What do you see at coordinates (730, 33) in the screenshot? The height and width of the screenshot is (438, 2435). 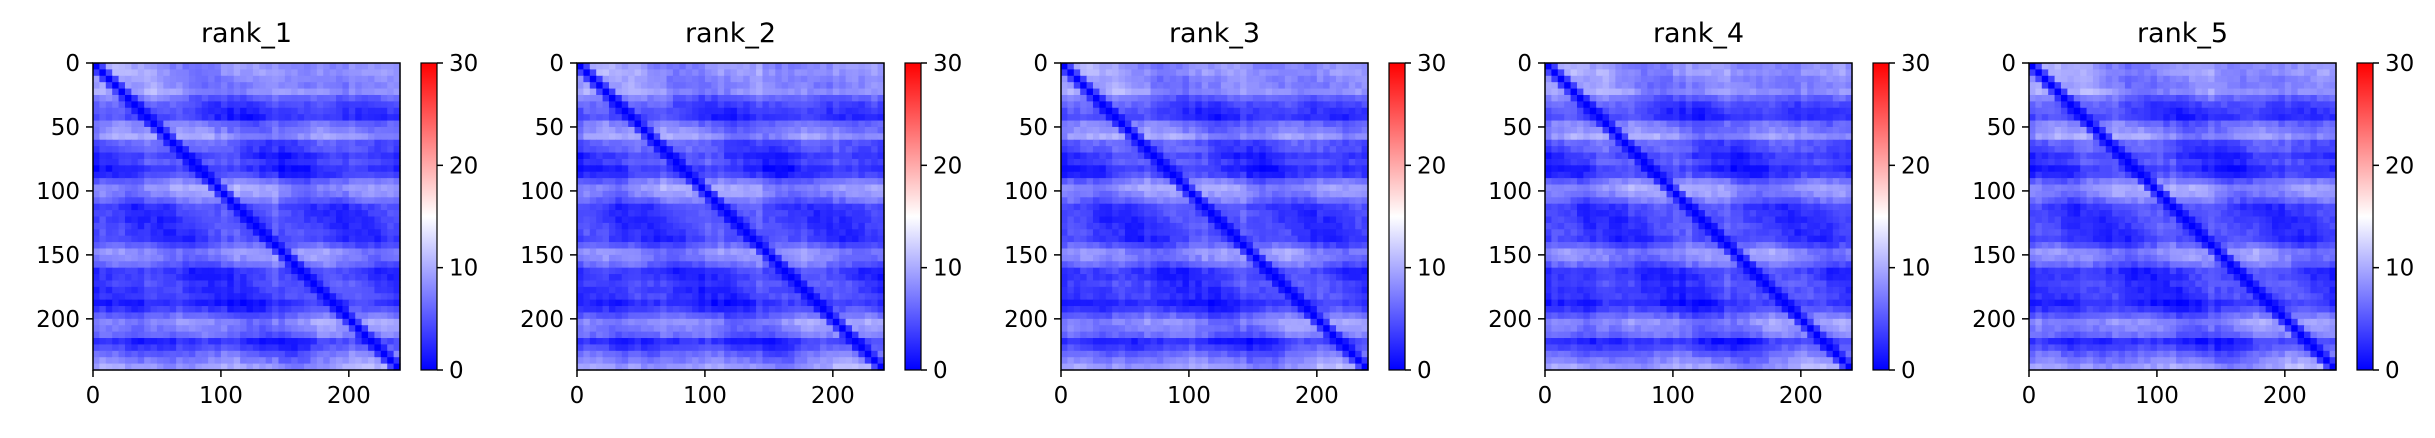 I see `panel-title: rank_2` at bounding box center [730, 33].